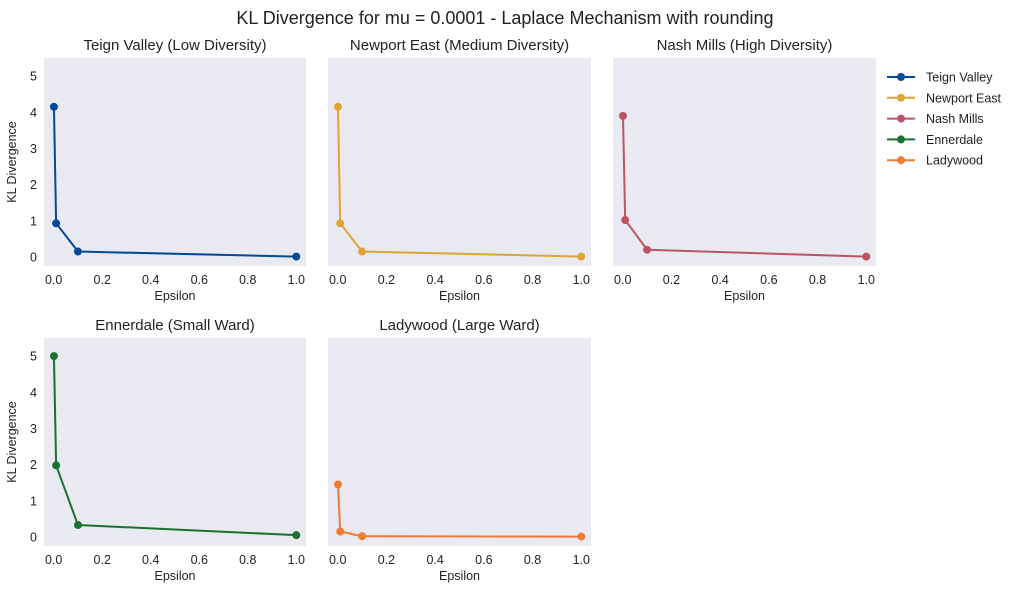 This screenshot has height=593, width=1024. What do you see at coordinates (459, 325) in the screenshot?
I see `panel-title: Ladywood (Large Ward)` at bounding box center [459, 325].